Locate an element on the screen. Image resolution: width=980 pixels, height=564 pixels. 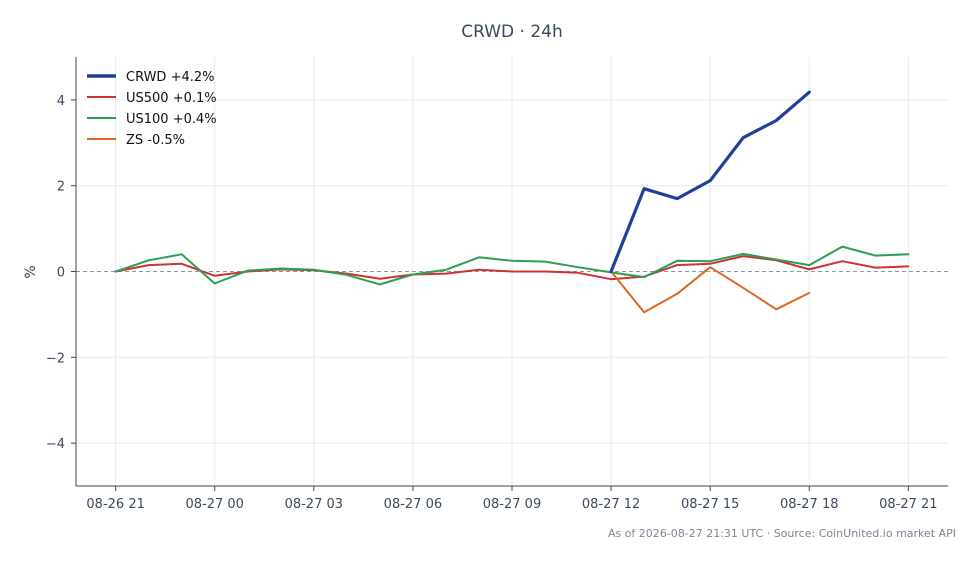
legend-label-us100: US100 +0.4% is located at coordinates (171, 119).